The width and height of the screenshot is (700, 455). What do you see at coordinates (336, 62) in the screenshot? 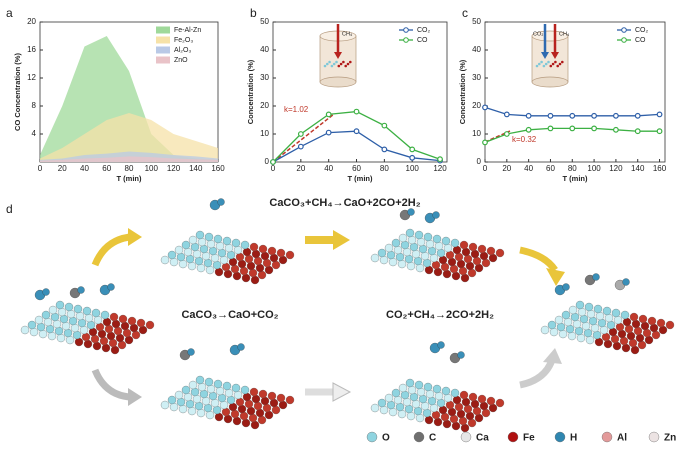
I see `inset-atom` at bounding box center [336, 62].